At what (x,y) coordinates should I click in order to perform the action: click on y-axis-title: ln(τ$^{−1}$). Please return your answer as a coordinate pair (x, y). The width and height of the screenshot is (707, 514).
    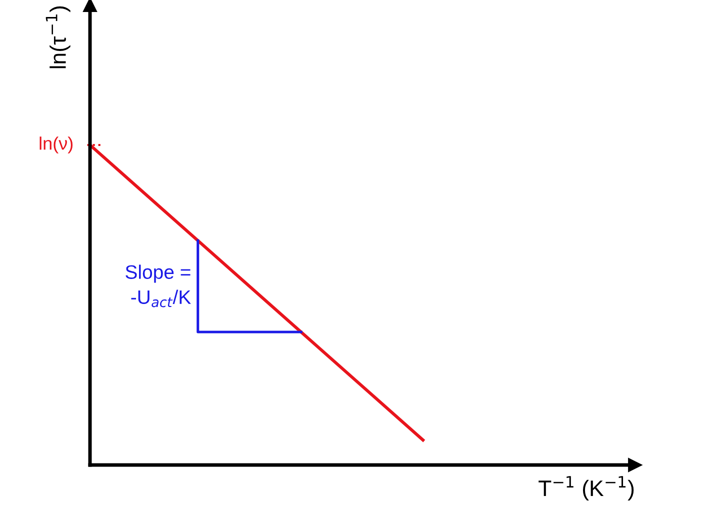
    Looking at the image, I should click on (58, 37).